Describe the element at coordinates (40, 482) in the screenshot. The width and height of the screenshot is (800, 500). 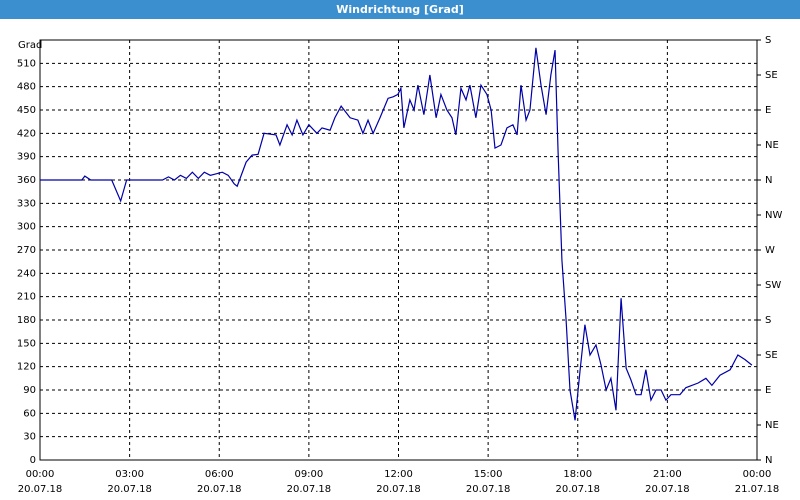
I see `x-tick-label: 00:00 20.07.18` at that location.